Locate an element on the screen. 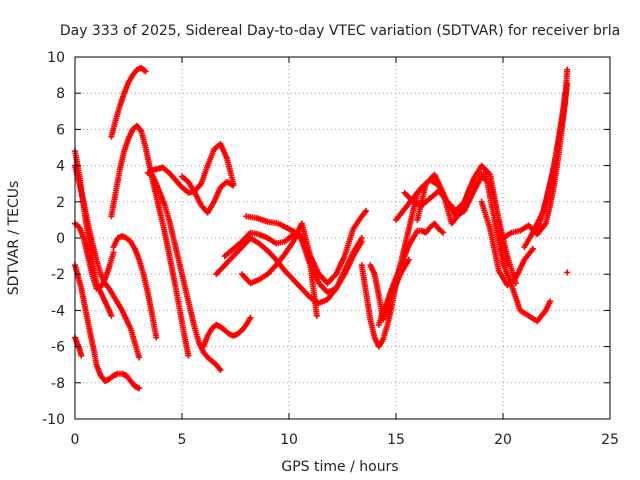 Image resolution: width=640 pixels, height=480 pixels. x-tick-label: 5 is located at coordinates (182, 440).